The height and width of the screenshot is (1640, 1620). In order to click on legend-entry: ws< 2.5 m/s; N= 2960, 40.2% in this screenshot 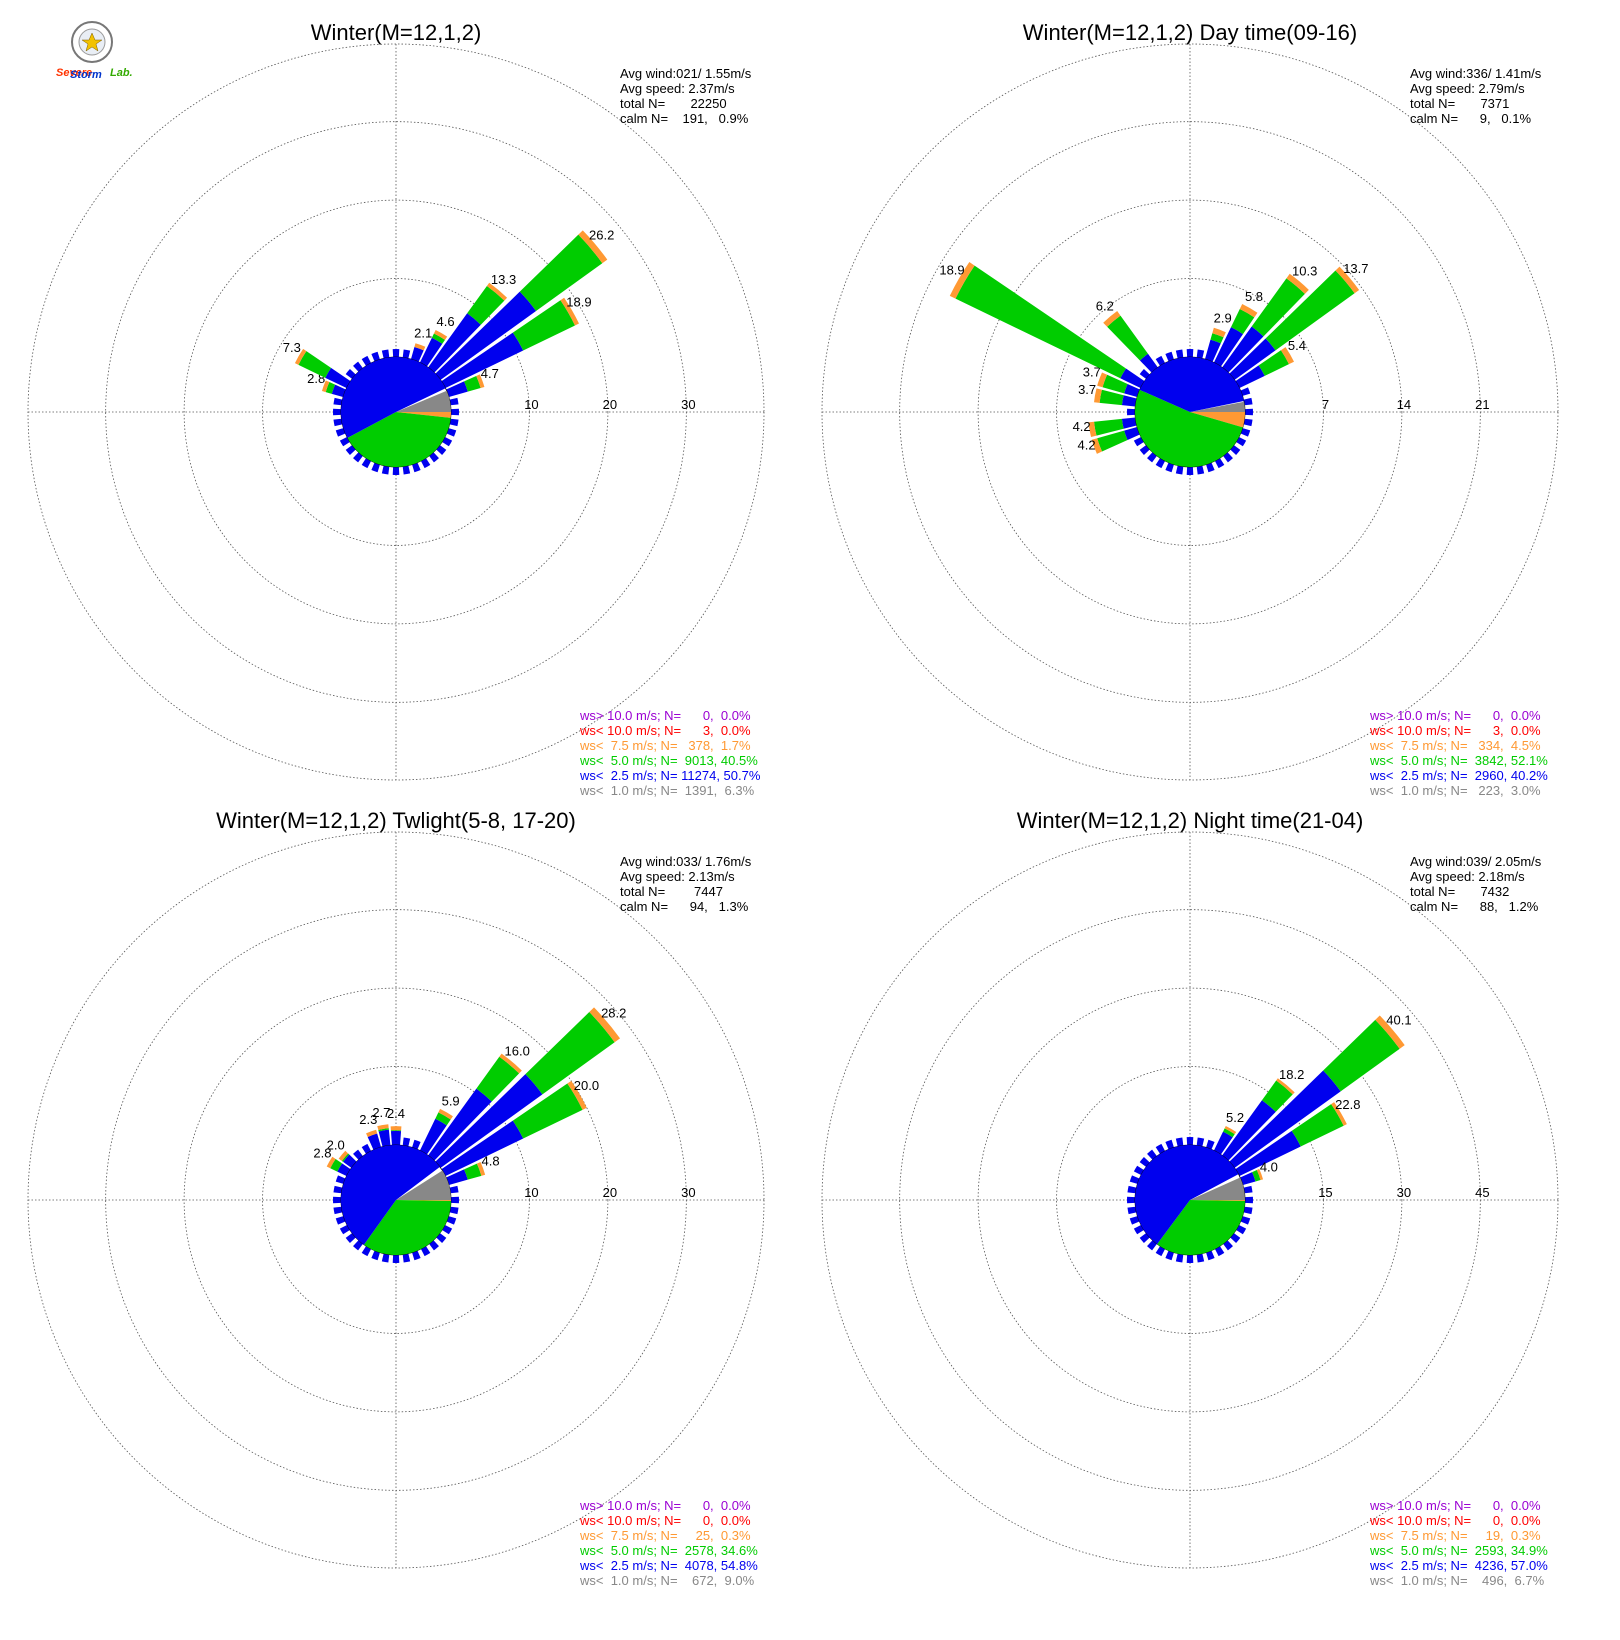, I will do `click(1458, 775)`.